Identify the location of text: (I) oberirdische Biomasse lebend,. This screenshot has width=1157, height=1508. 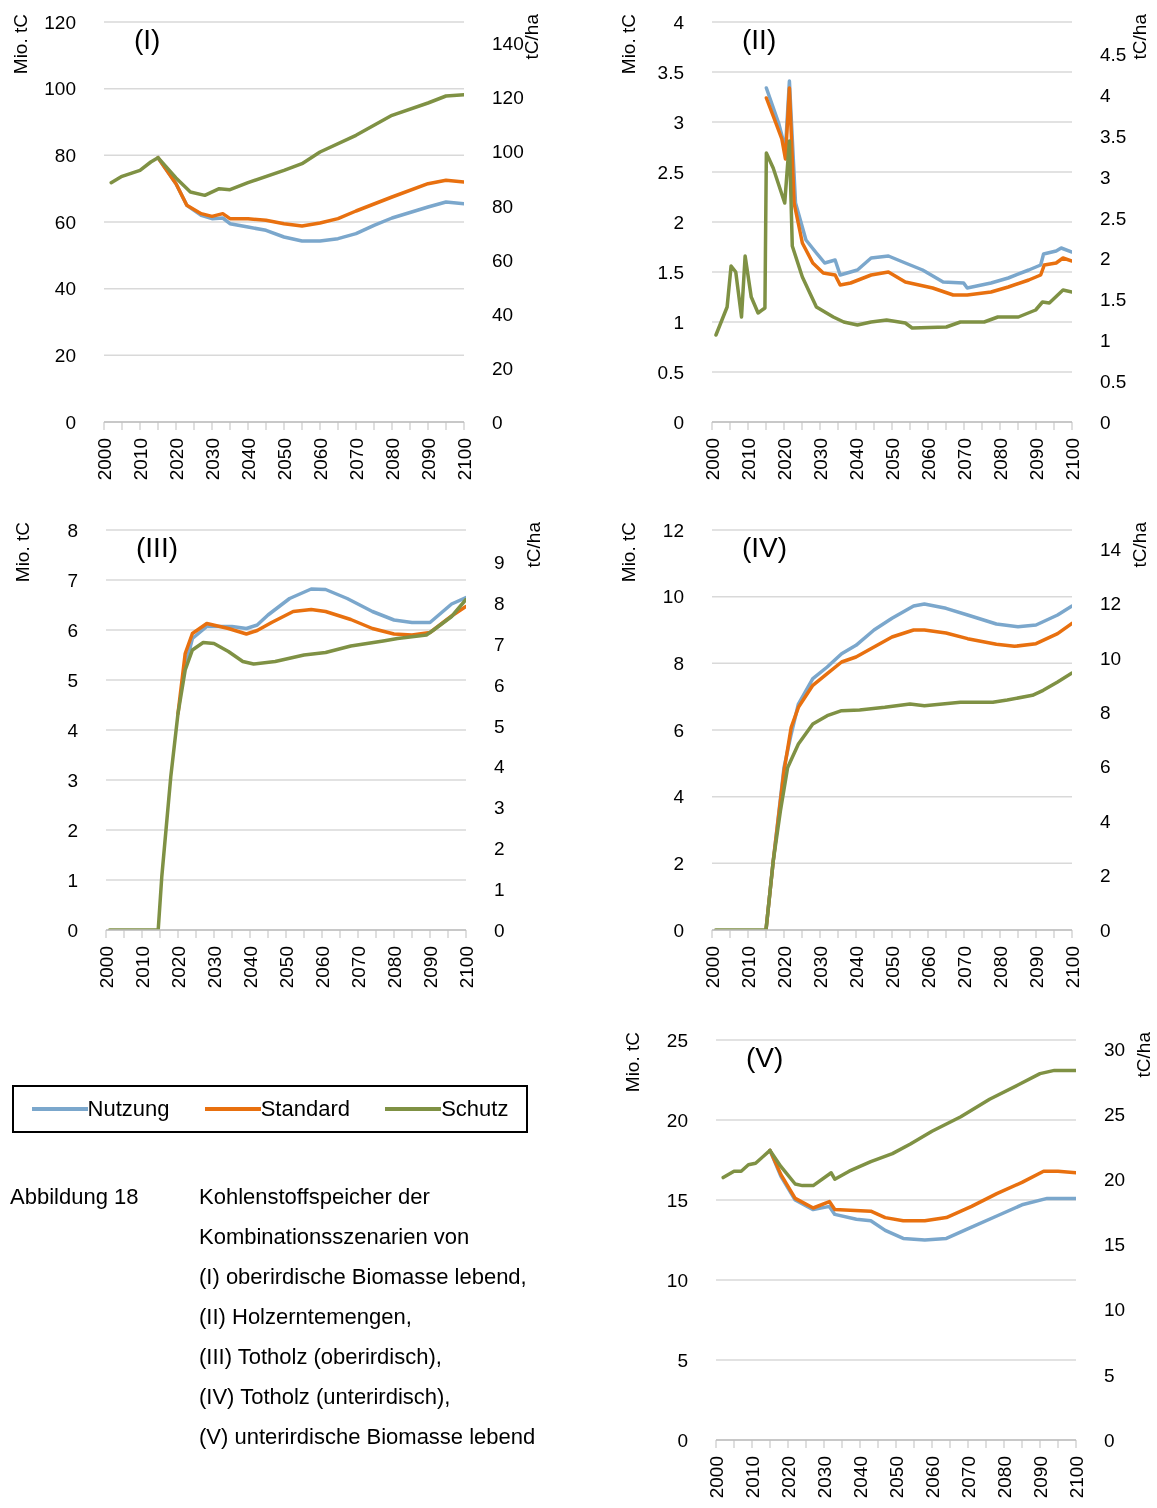
(363, 1277).